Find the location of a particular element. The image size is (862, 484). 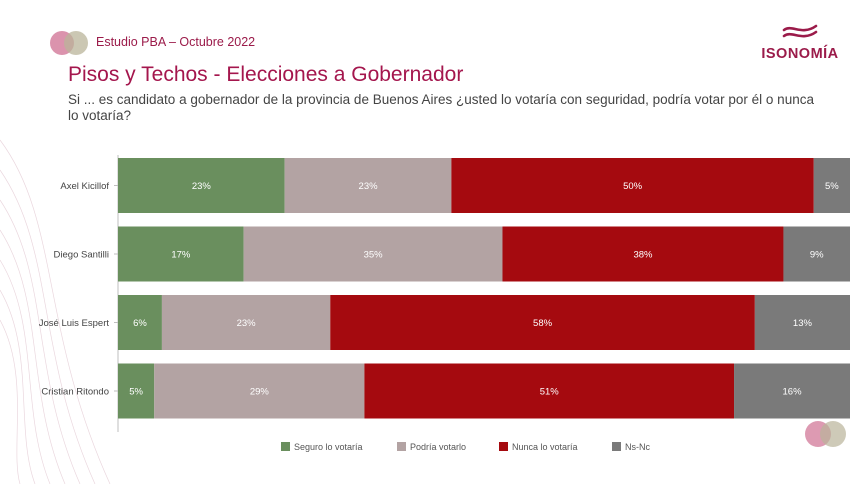

data-label: 9% is located at coordinates (817, 255).